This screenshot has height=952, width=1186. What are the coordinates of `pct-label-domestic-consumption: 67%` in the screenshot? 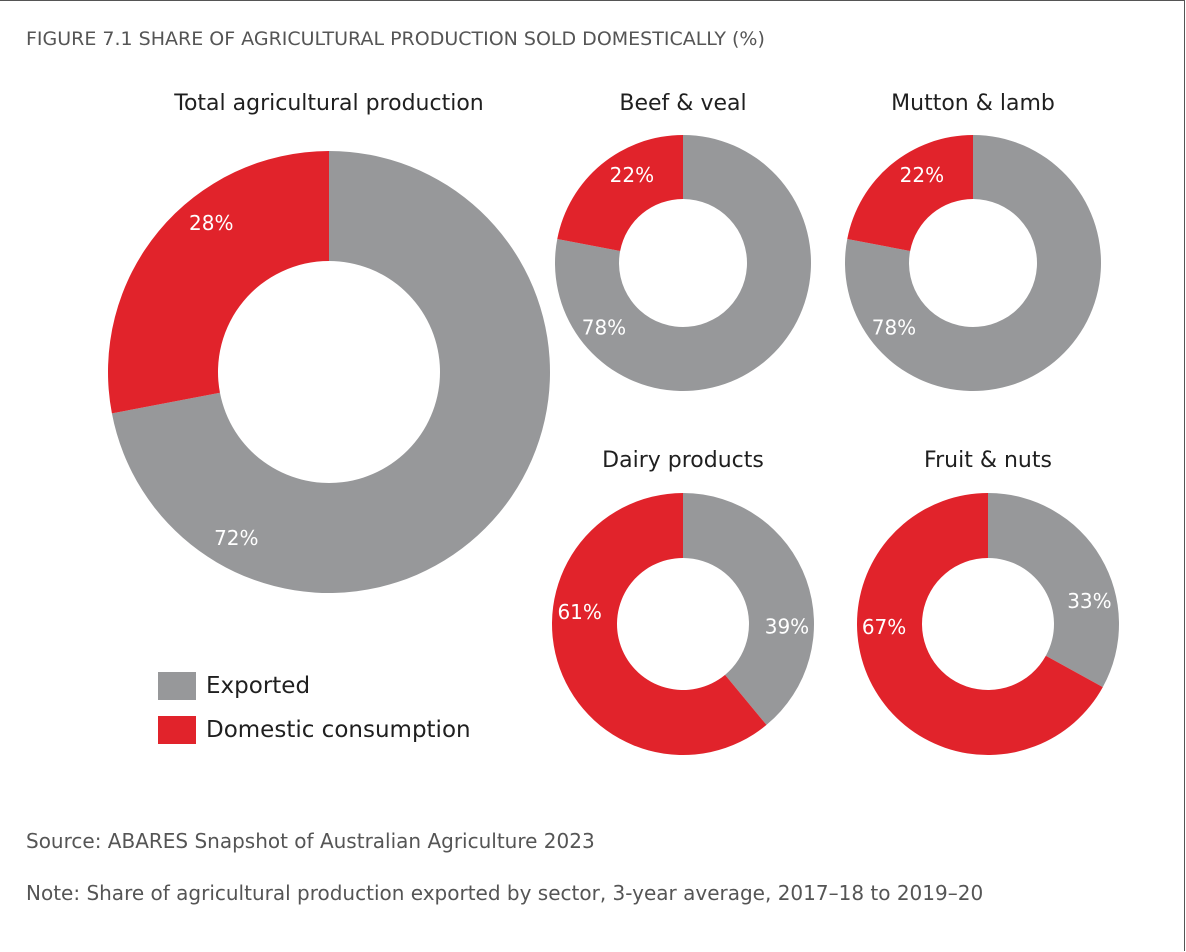 It's located at (884, 627).